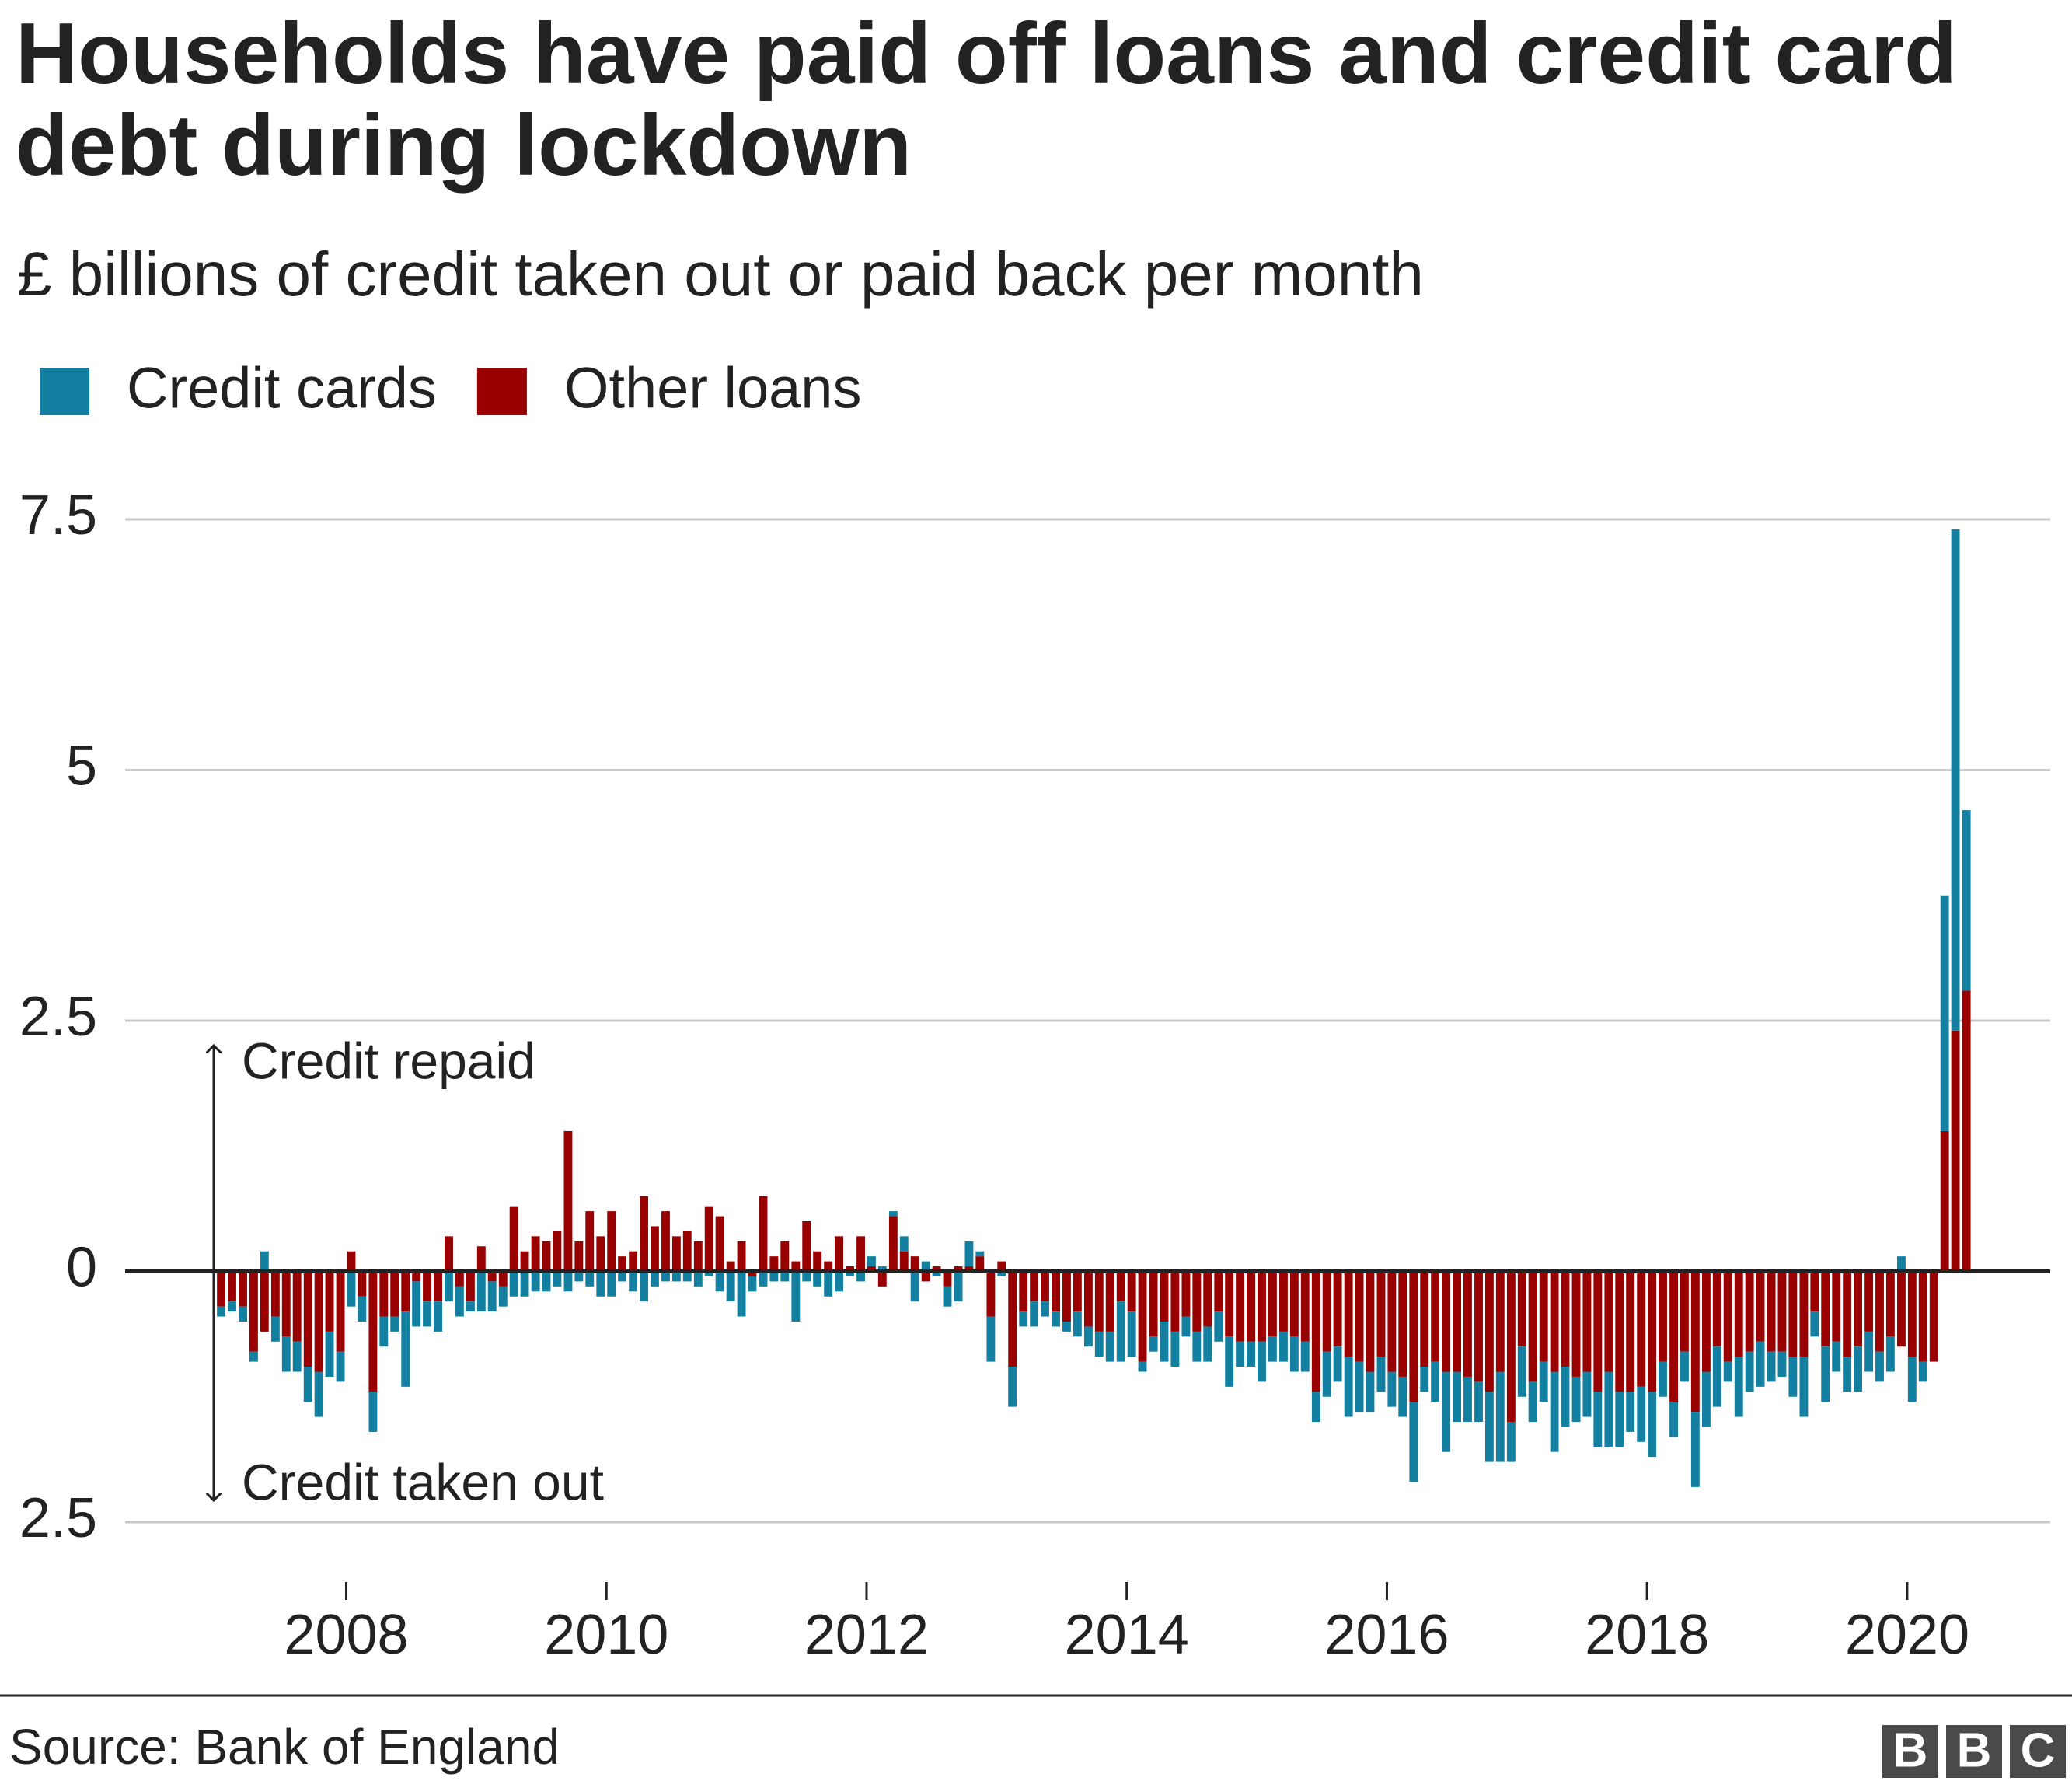 The width and height of the screenshot is (2072, 1781). What do you see at coordinates (58, 1518) in the screenshot?
I see `y-tick-label: 2.5` at bounding box center [58, 1518].